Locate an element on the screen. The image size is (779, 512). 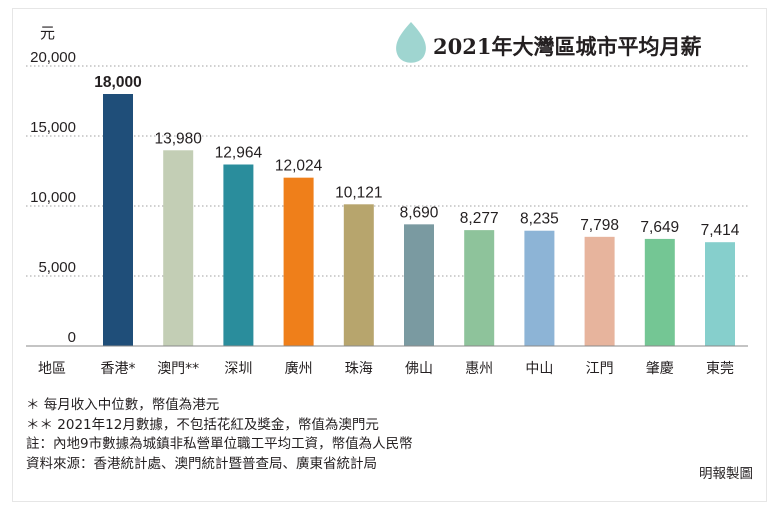
category-label: 東莞 is located at coordinates (720, 369).